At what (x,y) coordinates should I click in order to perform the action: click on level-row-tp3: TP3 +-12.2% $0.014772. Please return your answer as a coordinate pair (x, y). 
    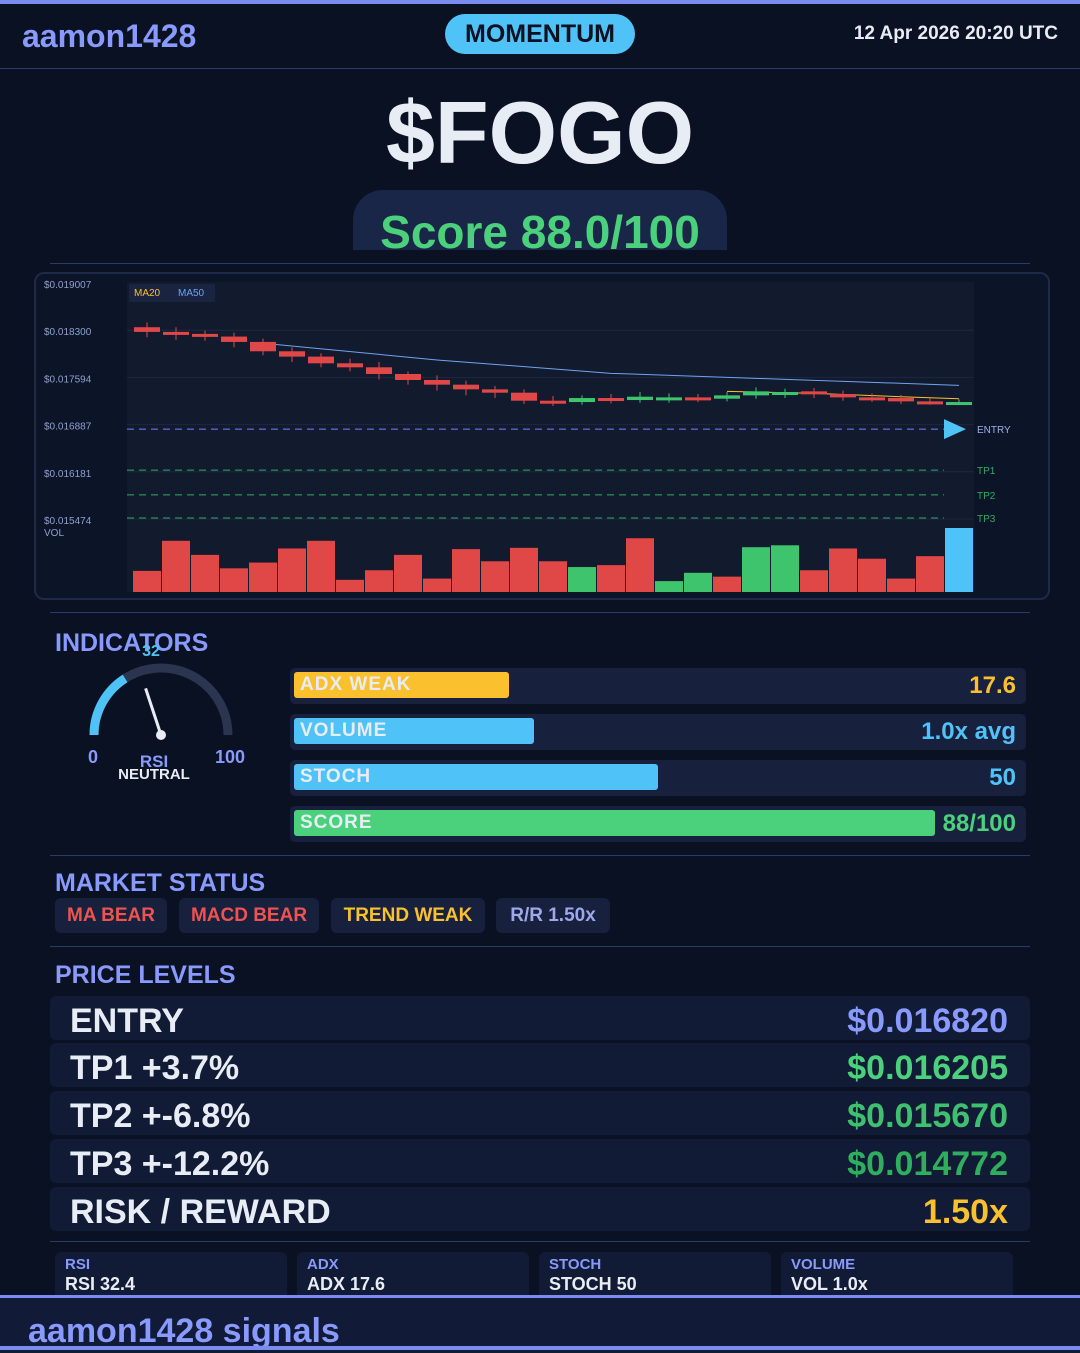
    Looking at the image, I should click on (540, 1161).